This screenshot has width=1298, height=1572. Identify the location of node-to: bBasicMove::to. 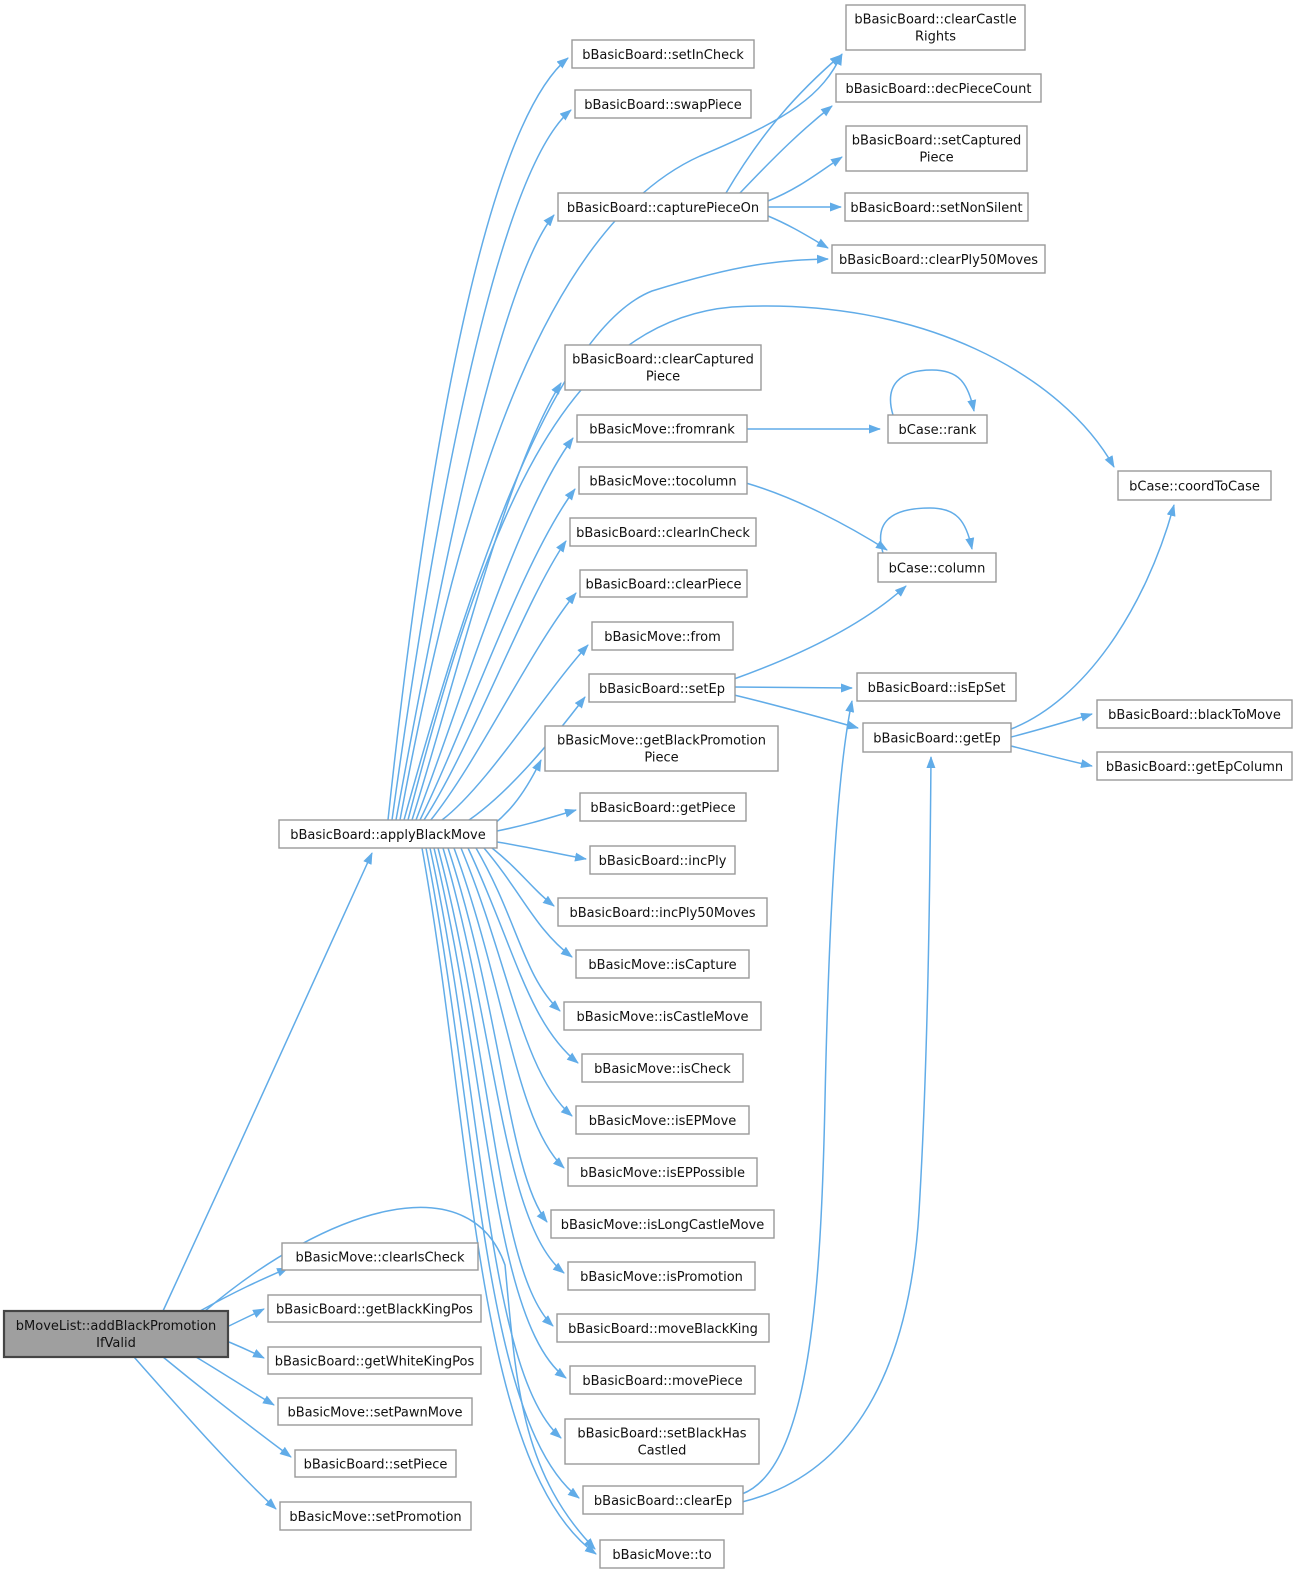
(662, 1554).